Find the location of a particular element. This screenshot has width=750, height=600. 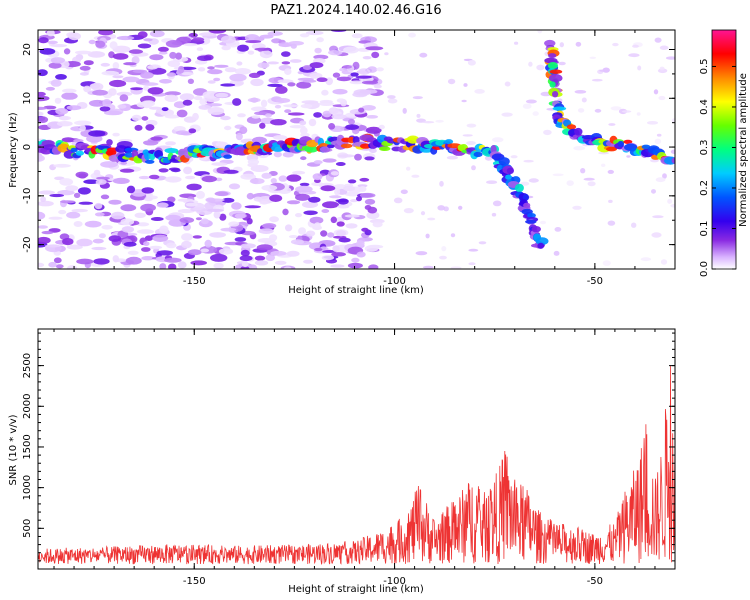

colorbar-tick-label: 0.3 is located at coordinates (704, 148).